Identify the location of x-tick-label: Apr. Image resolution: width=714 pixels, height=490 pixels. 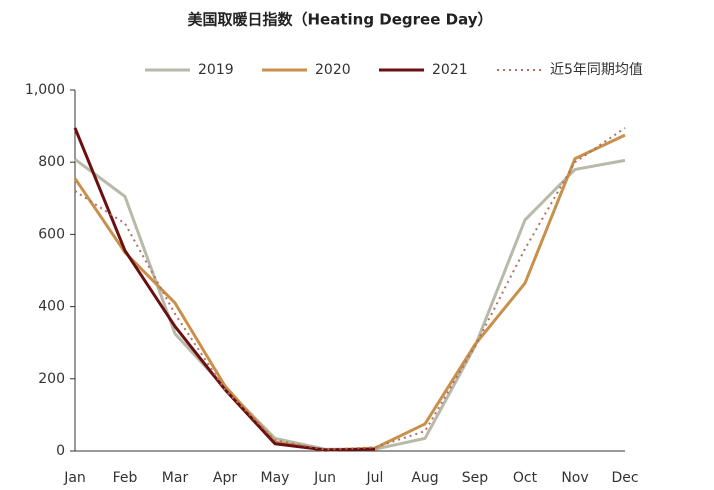
(225, 478).